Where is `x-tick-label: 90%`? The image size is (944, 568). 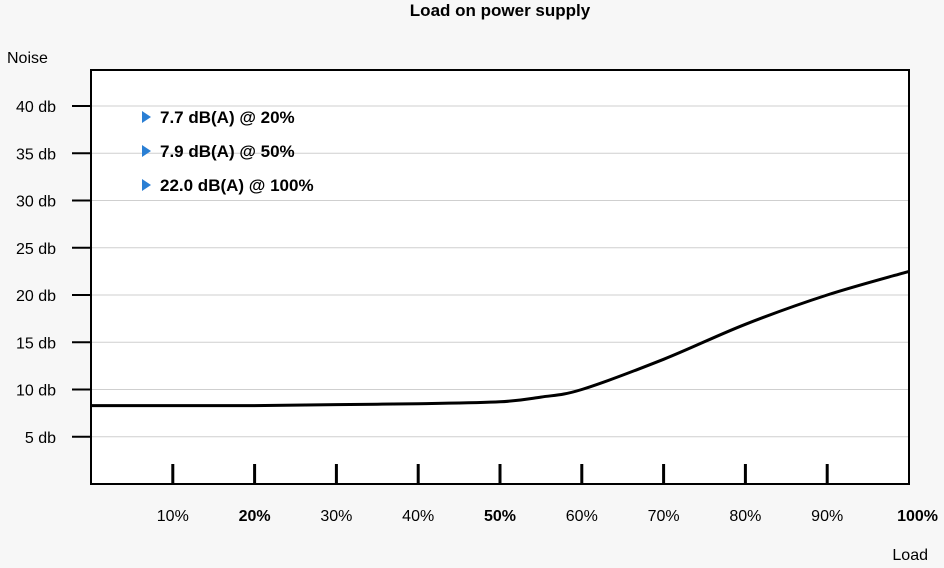 x-tick-label: 90% is located at coordinates (827, 516).